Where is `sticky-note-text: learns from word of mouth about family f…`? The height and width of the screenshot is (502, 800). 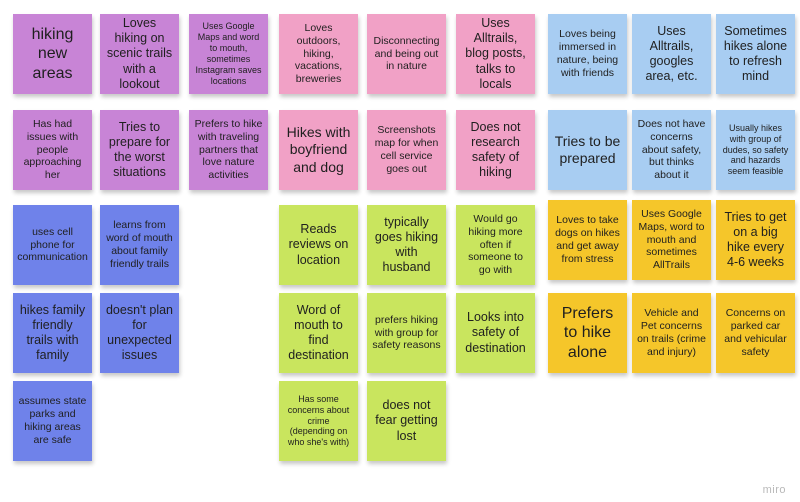
sticky-note-text: learns from word of mouth about family f… is located at coordinates (139, 244).